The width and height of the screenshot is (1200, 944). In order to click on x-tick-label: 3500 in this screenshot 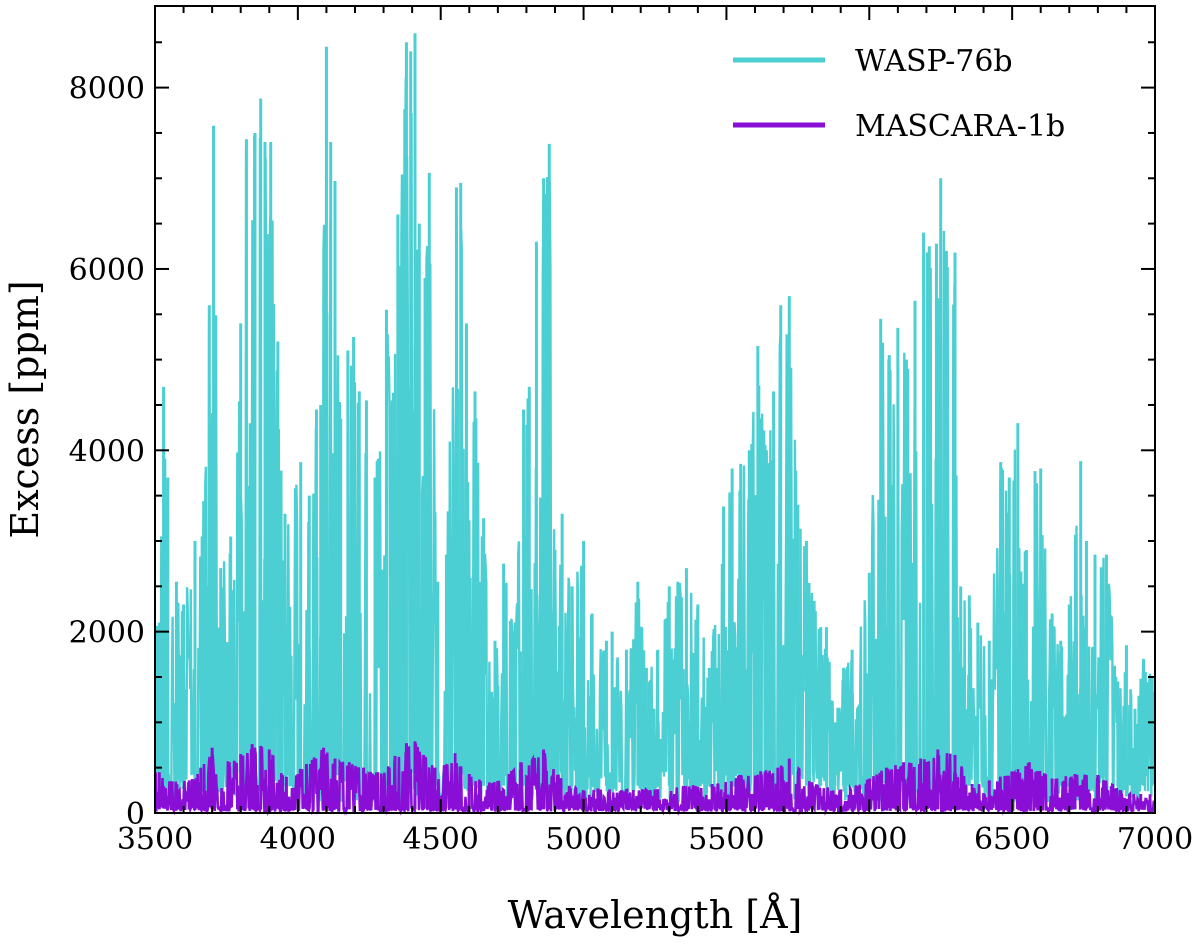, I will do `click(155, 839)`.